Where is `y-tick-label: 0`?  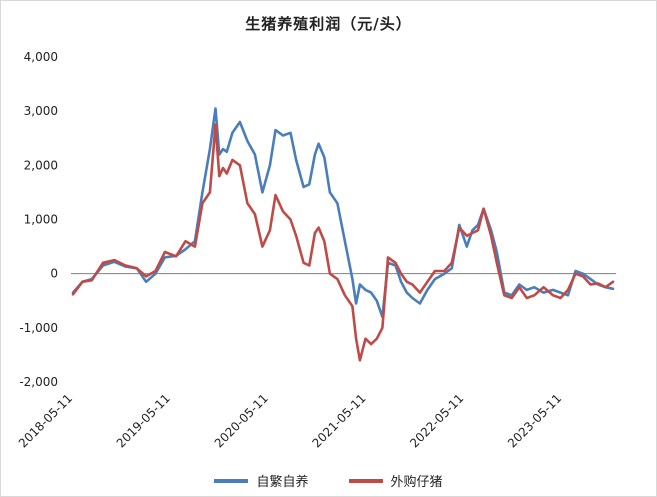 y-tick-label: 0 is located at coordinates (54, 274).